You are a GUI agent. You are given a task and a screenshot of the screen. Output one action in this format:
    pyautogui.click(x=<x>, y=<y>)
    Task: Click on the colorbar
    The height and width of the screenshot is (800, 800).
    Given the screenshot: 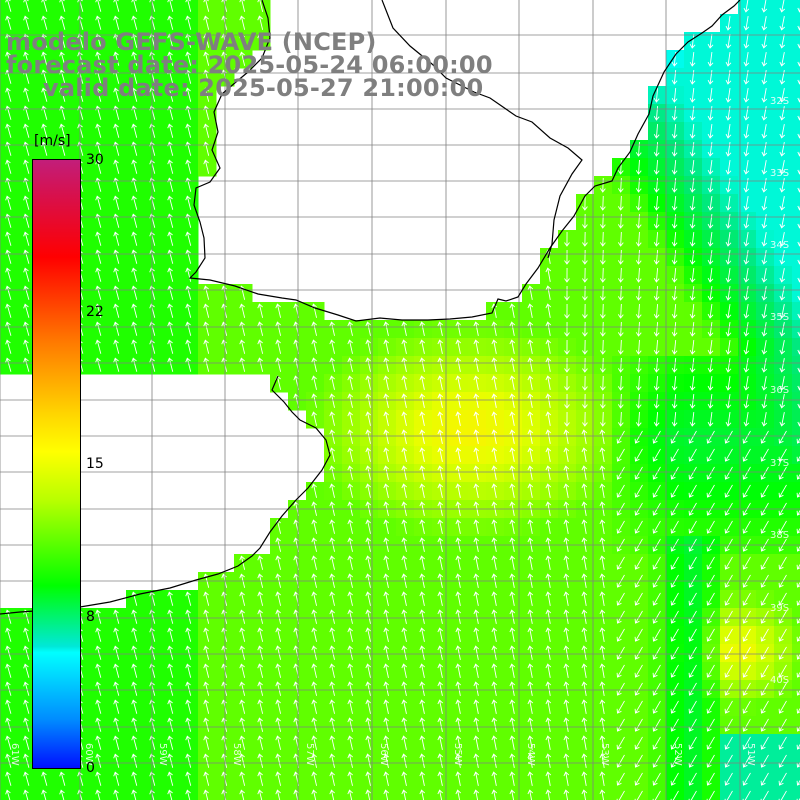 What is the action you would take?
    pyautogui.click(x=56, y=464)
    